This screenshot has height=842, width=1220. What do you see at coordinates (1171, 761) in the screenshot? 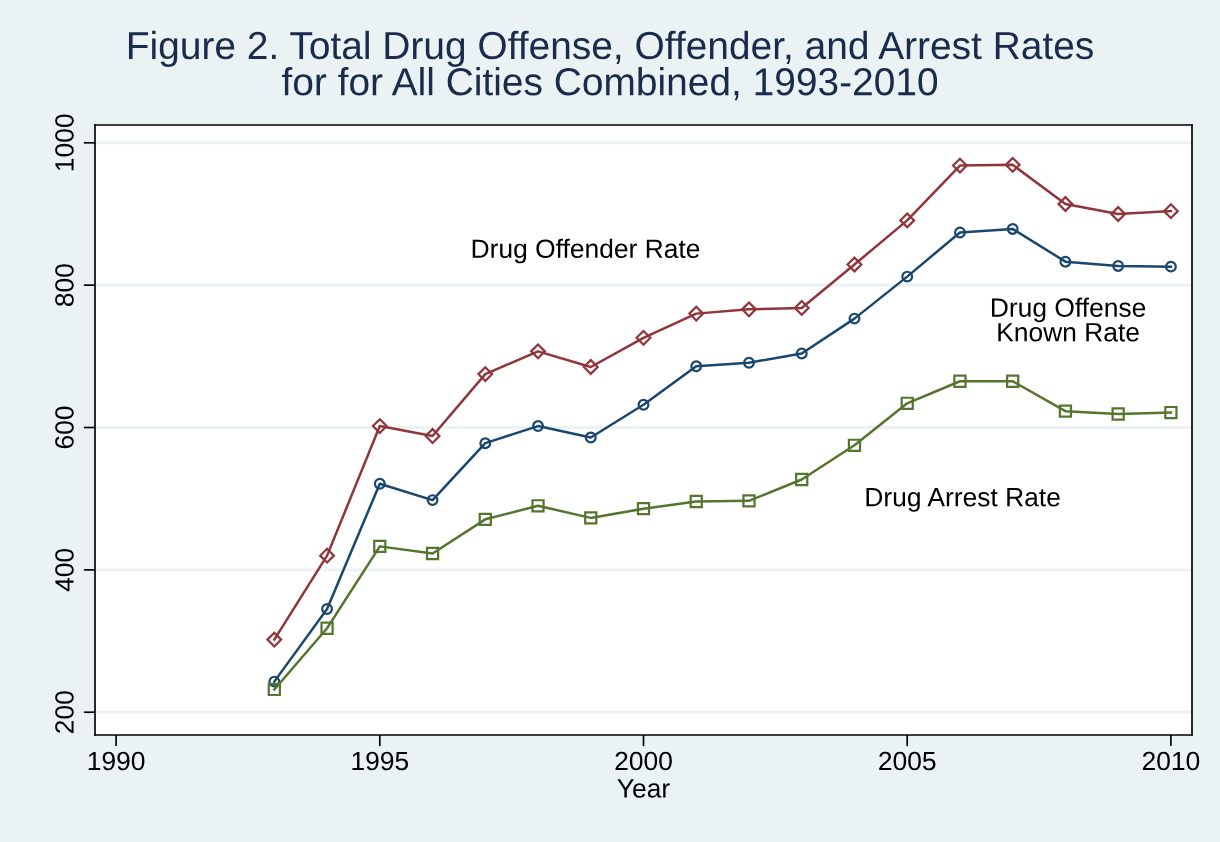
I see `x-tick-label: 2010` at bounding box center [1171, 761].